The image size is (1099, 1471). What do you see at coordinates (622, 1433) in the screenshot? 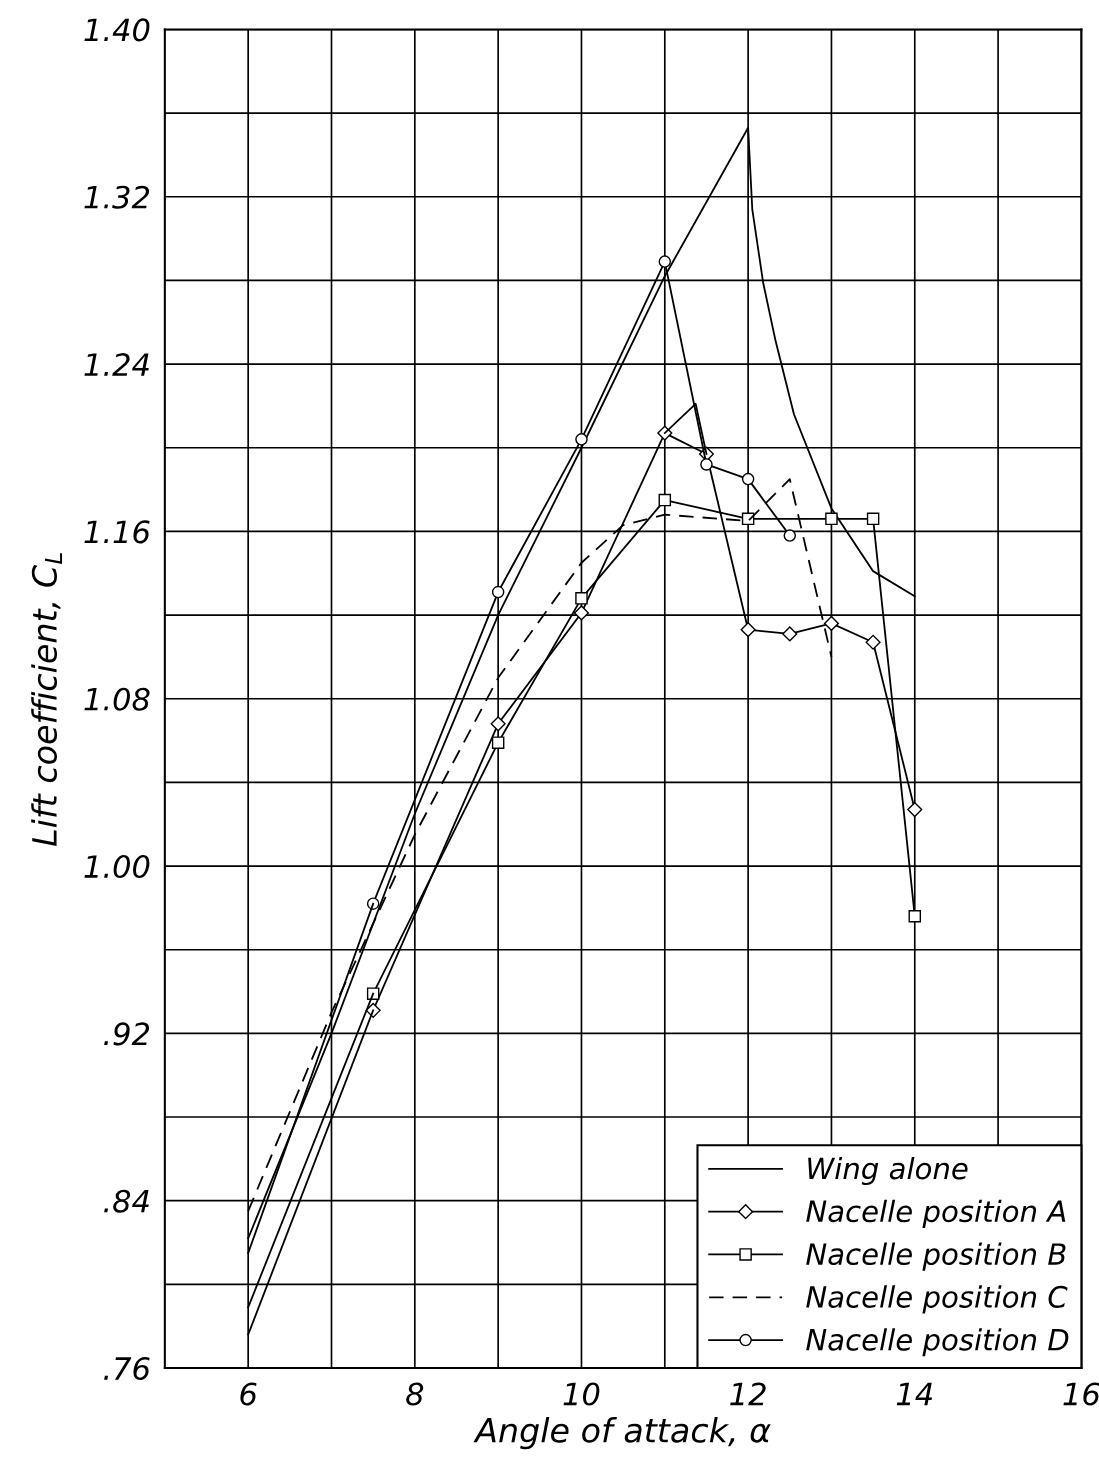
I see `x-axis-title: Angle of attack, α` at bounding box center [622, 1433].